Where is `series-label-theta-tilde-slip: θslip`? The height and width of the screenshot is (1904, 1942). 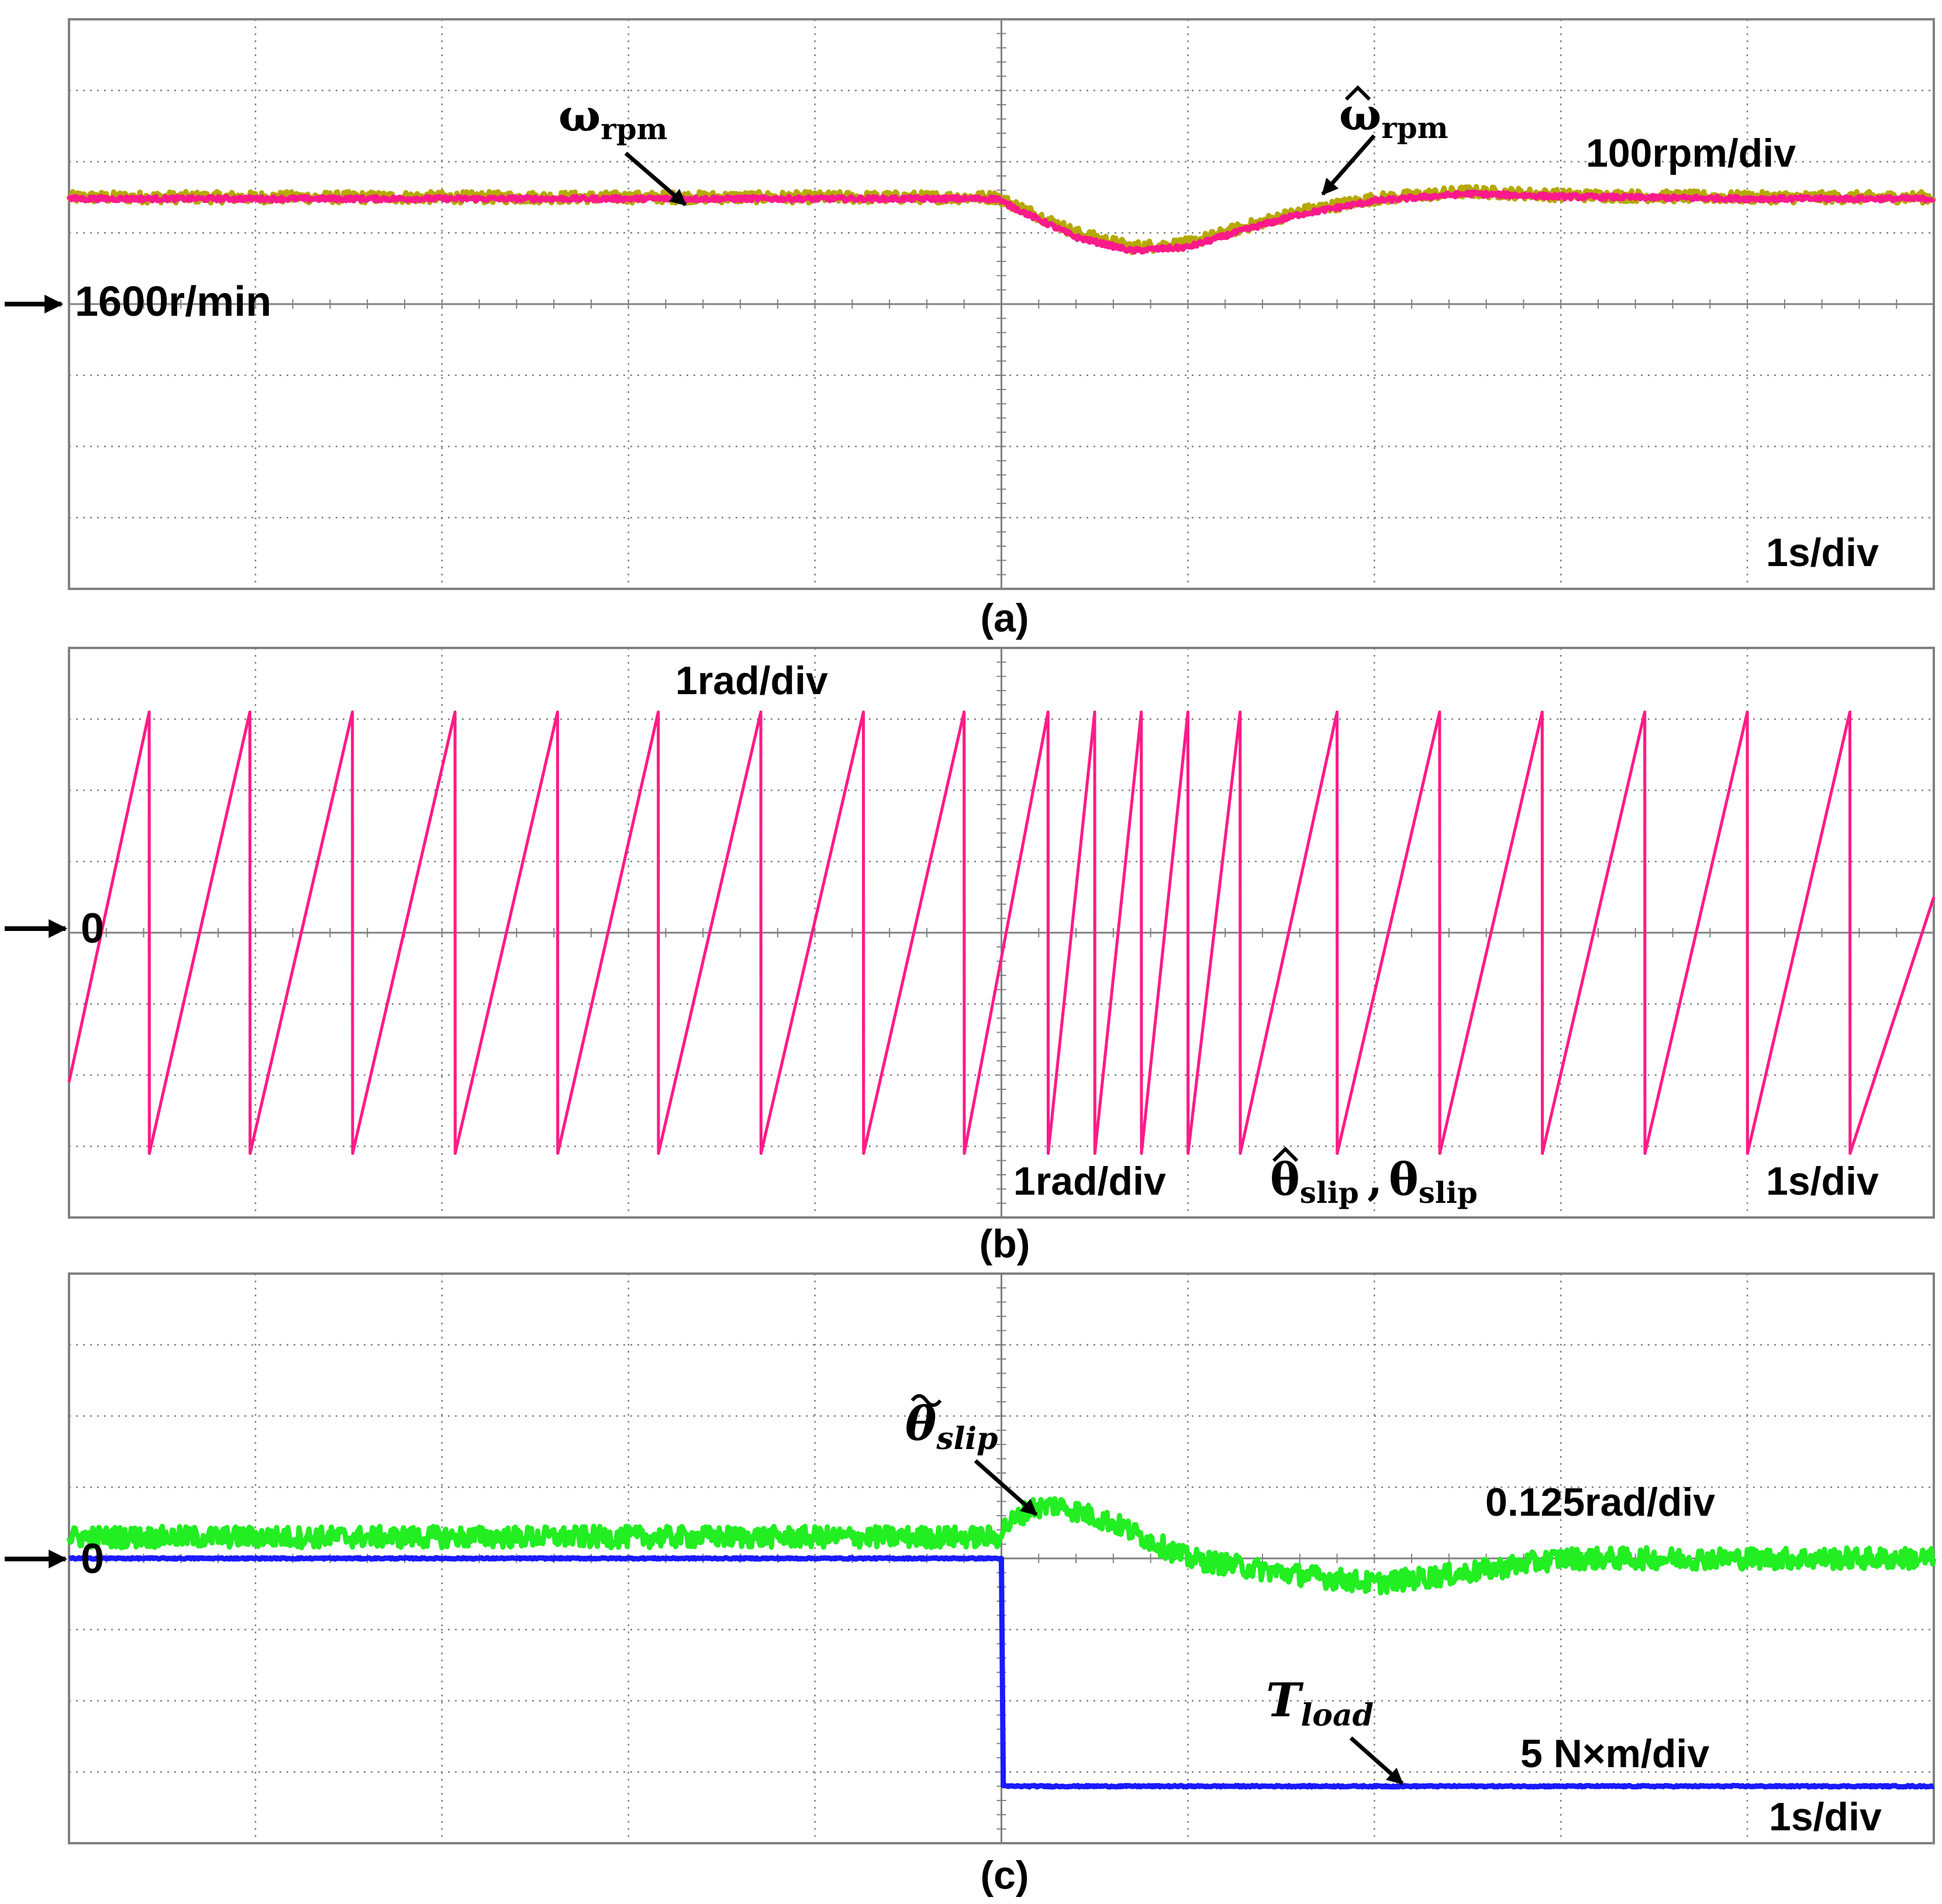
series-label-theta-tilde-slip: θslip is located at coordinates (951, 1425).